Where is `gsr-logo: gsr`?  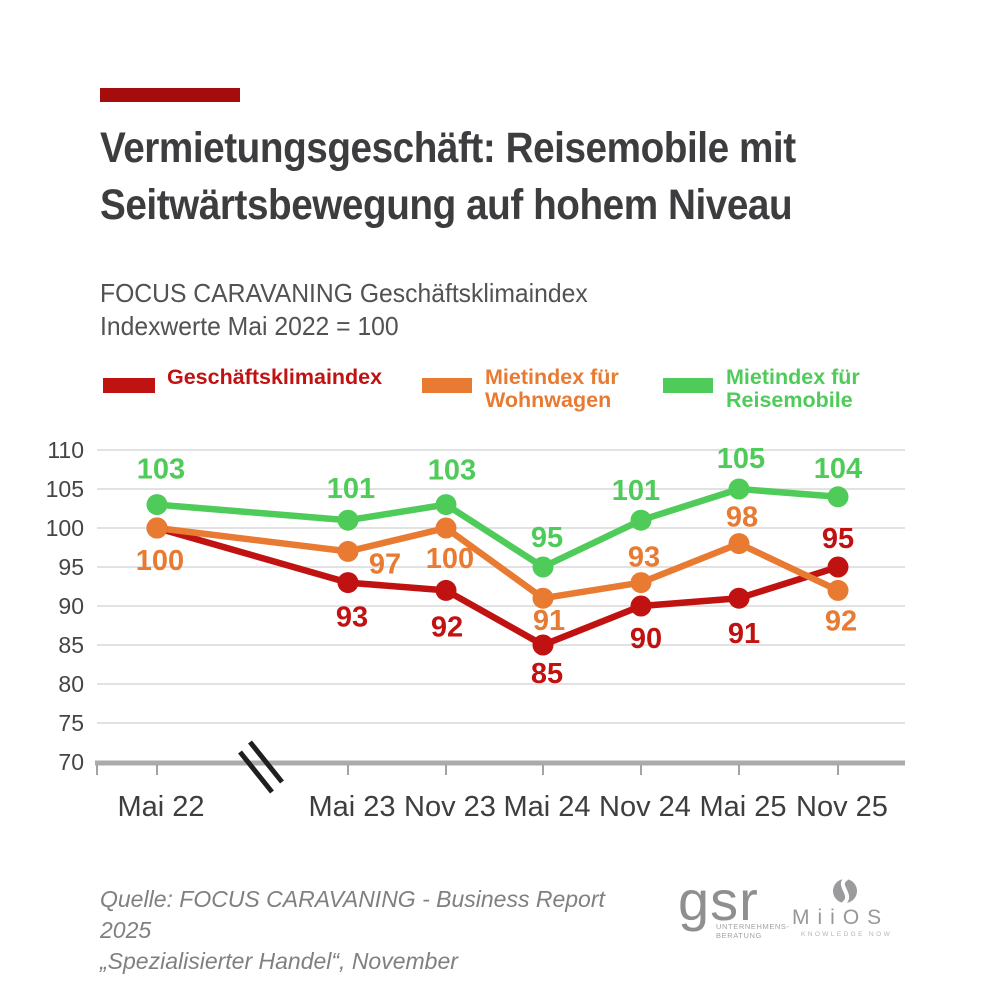
gsr-logo: gsr is located at coordinates (718, 900).